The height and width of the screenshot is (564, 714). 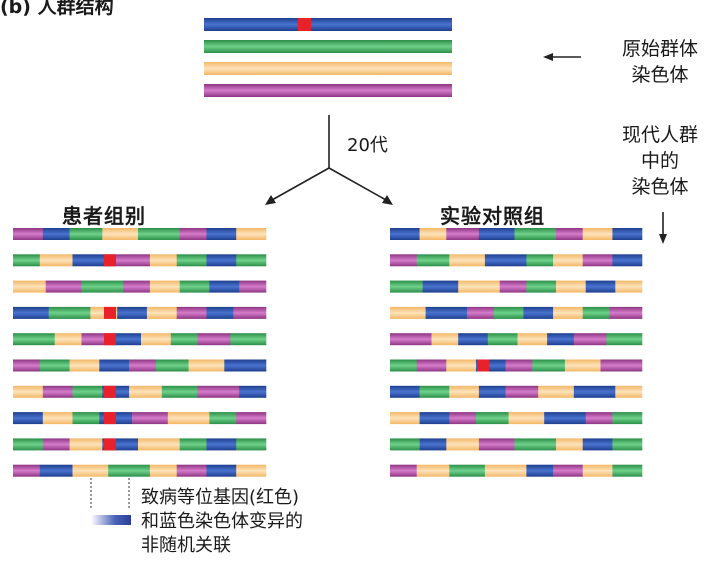 What do you see at coordinates (270, 200) in the screenshot?
I see `branch-left-arrowhead` at bounding box center [270, 200].